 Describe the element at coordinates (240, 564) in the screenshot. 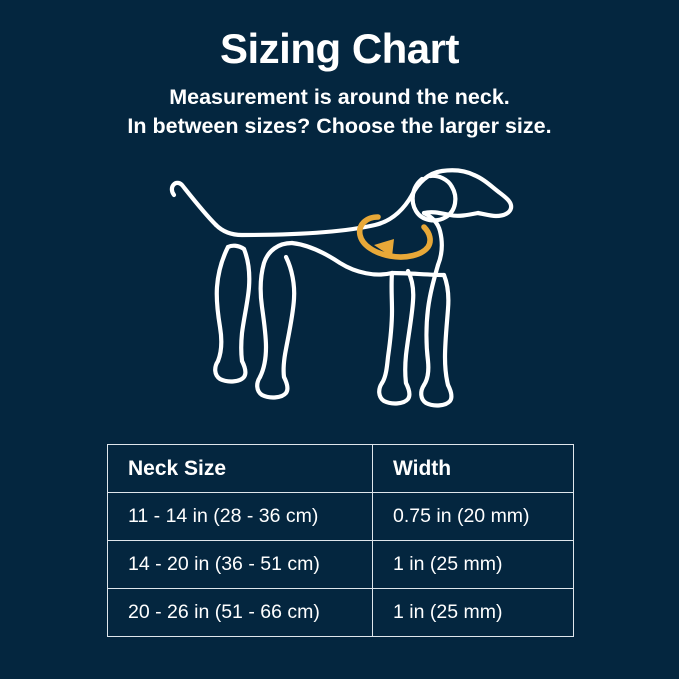

I see `cell-neck-size: 14 - 20 in (36 - 51 cm)` at that location.